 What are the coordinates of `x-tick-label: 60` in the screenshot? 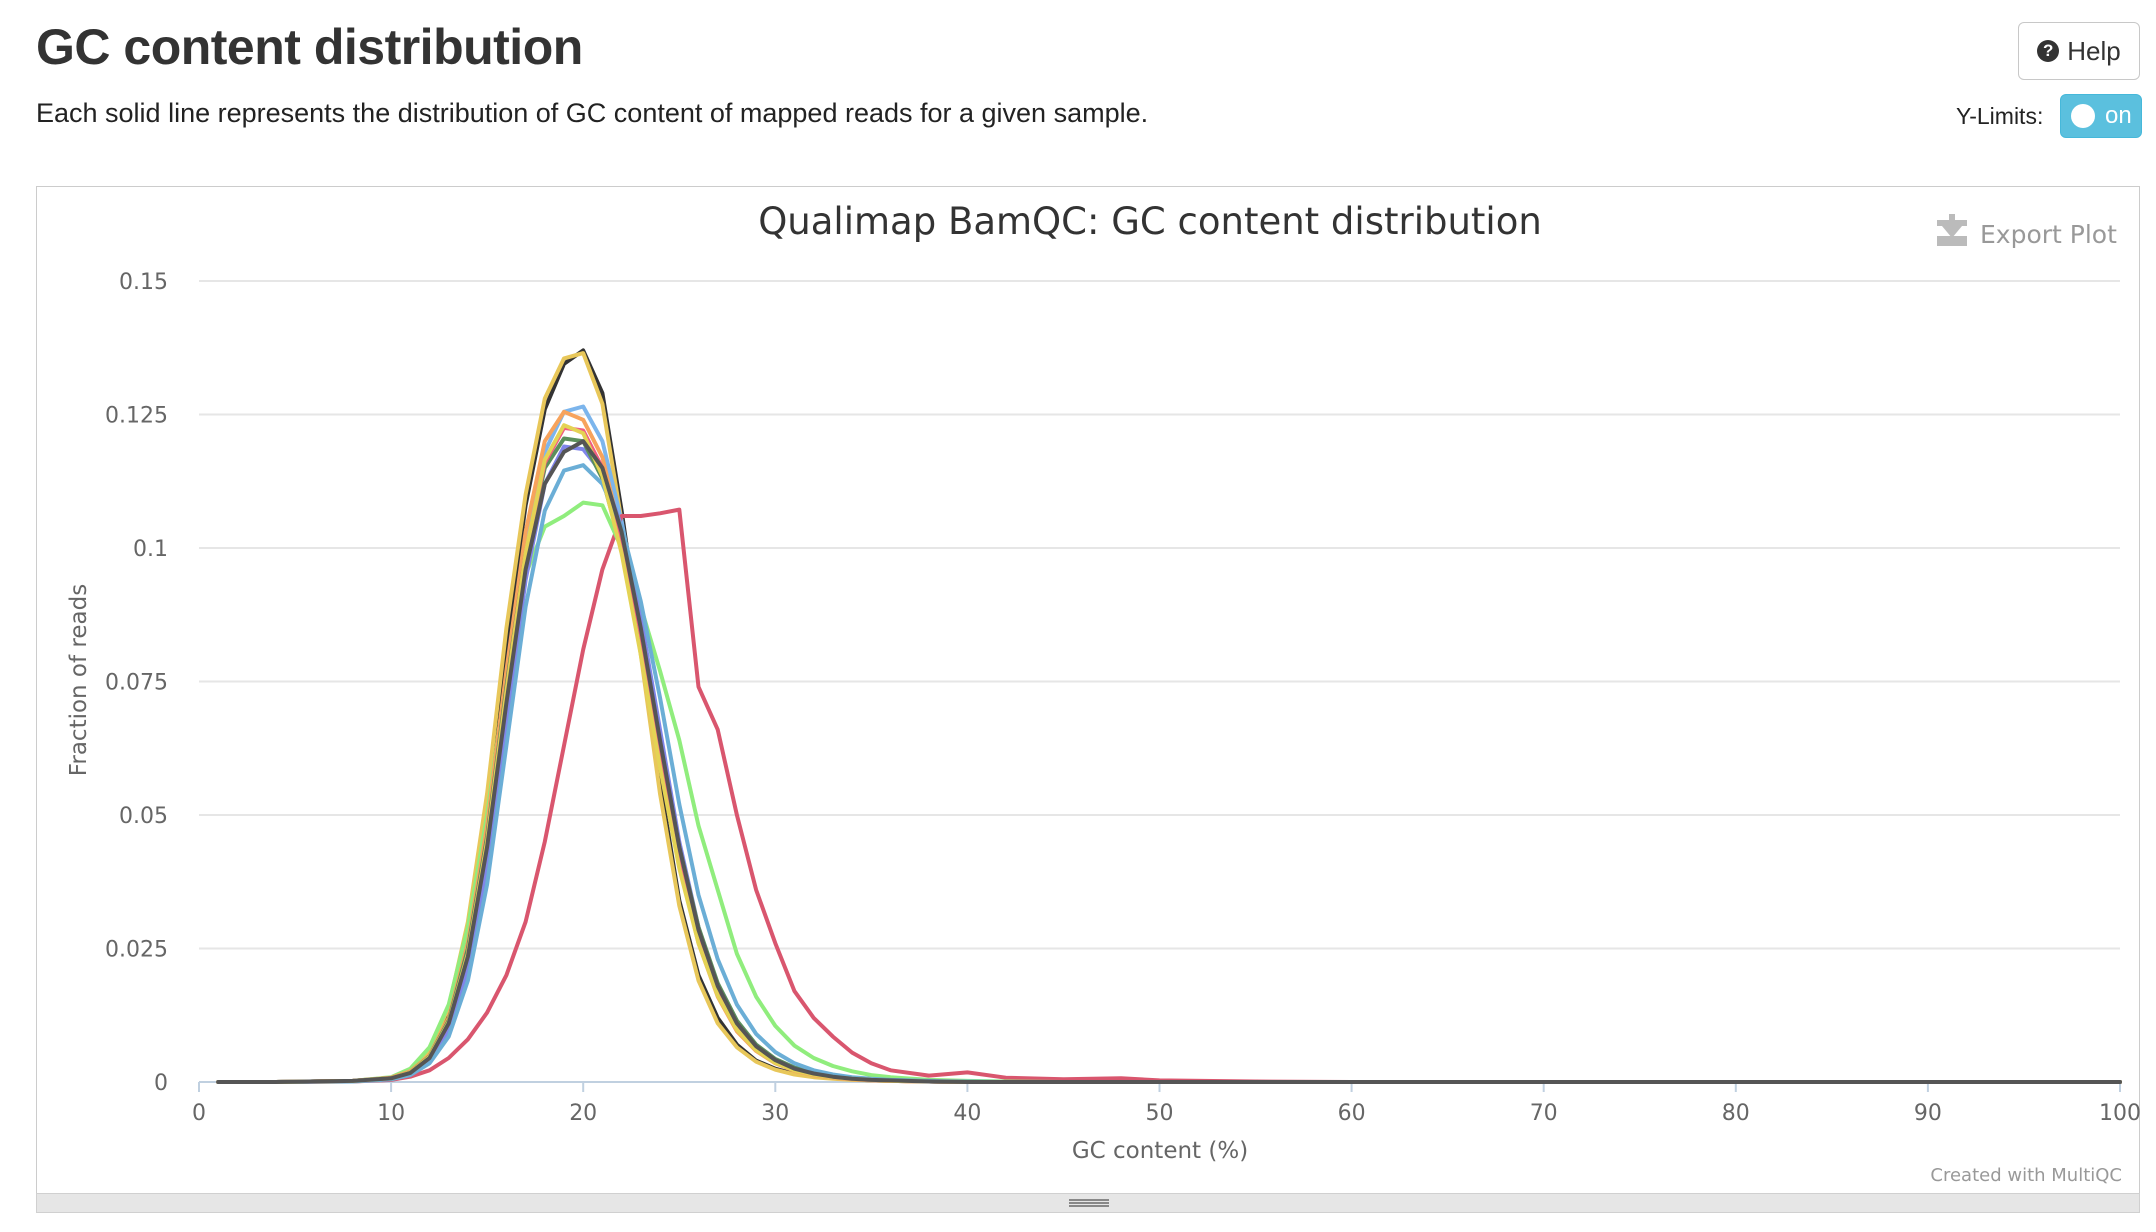 It's located at (1352, 1113).